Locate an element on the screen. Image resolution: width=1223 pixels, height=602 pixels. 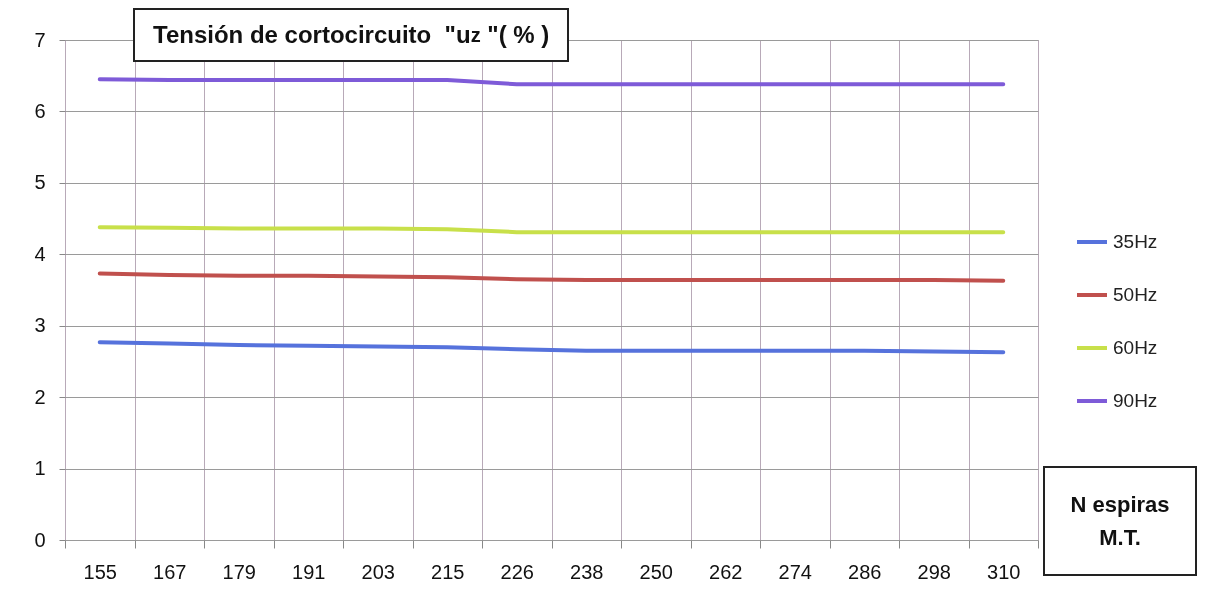
y-tick-label: 6 is located at coordinates (40, 110).